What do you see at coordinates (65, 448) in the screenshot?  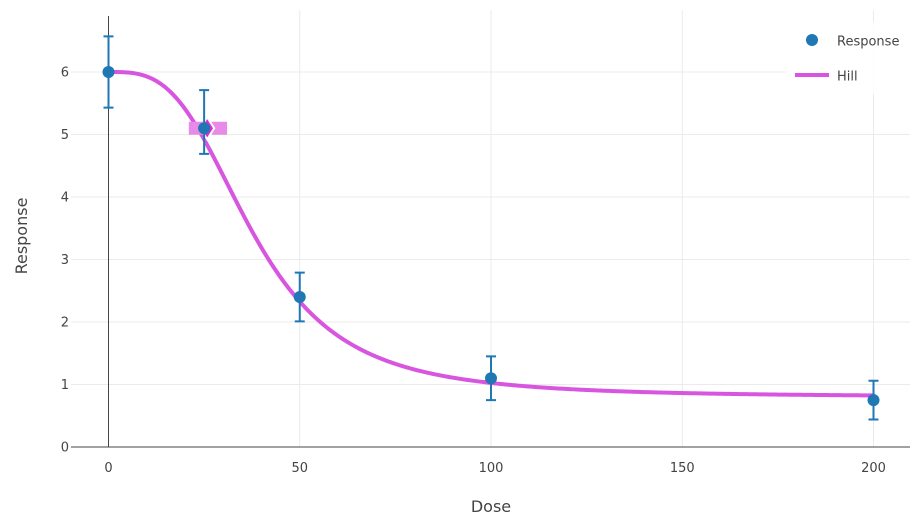 I see `y-tick-label: 0` at bounding box center [65, 448].